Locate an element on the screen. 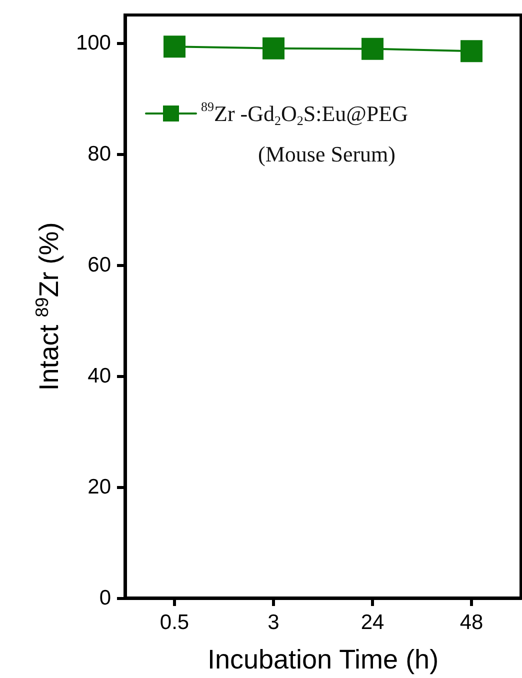 Image resolution: width=522 pixels, height=678 pixels. x-tick-label: 3 is located at coordinates (274, 622).